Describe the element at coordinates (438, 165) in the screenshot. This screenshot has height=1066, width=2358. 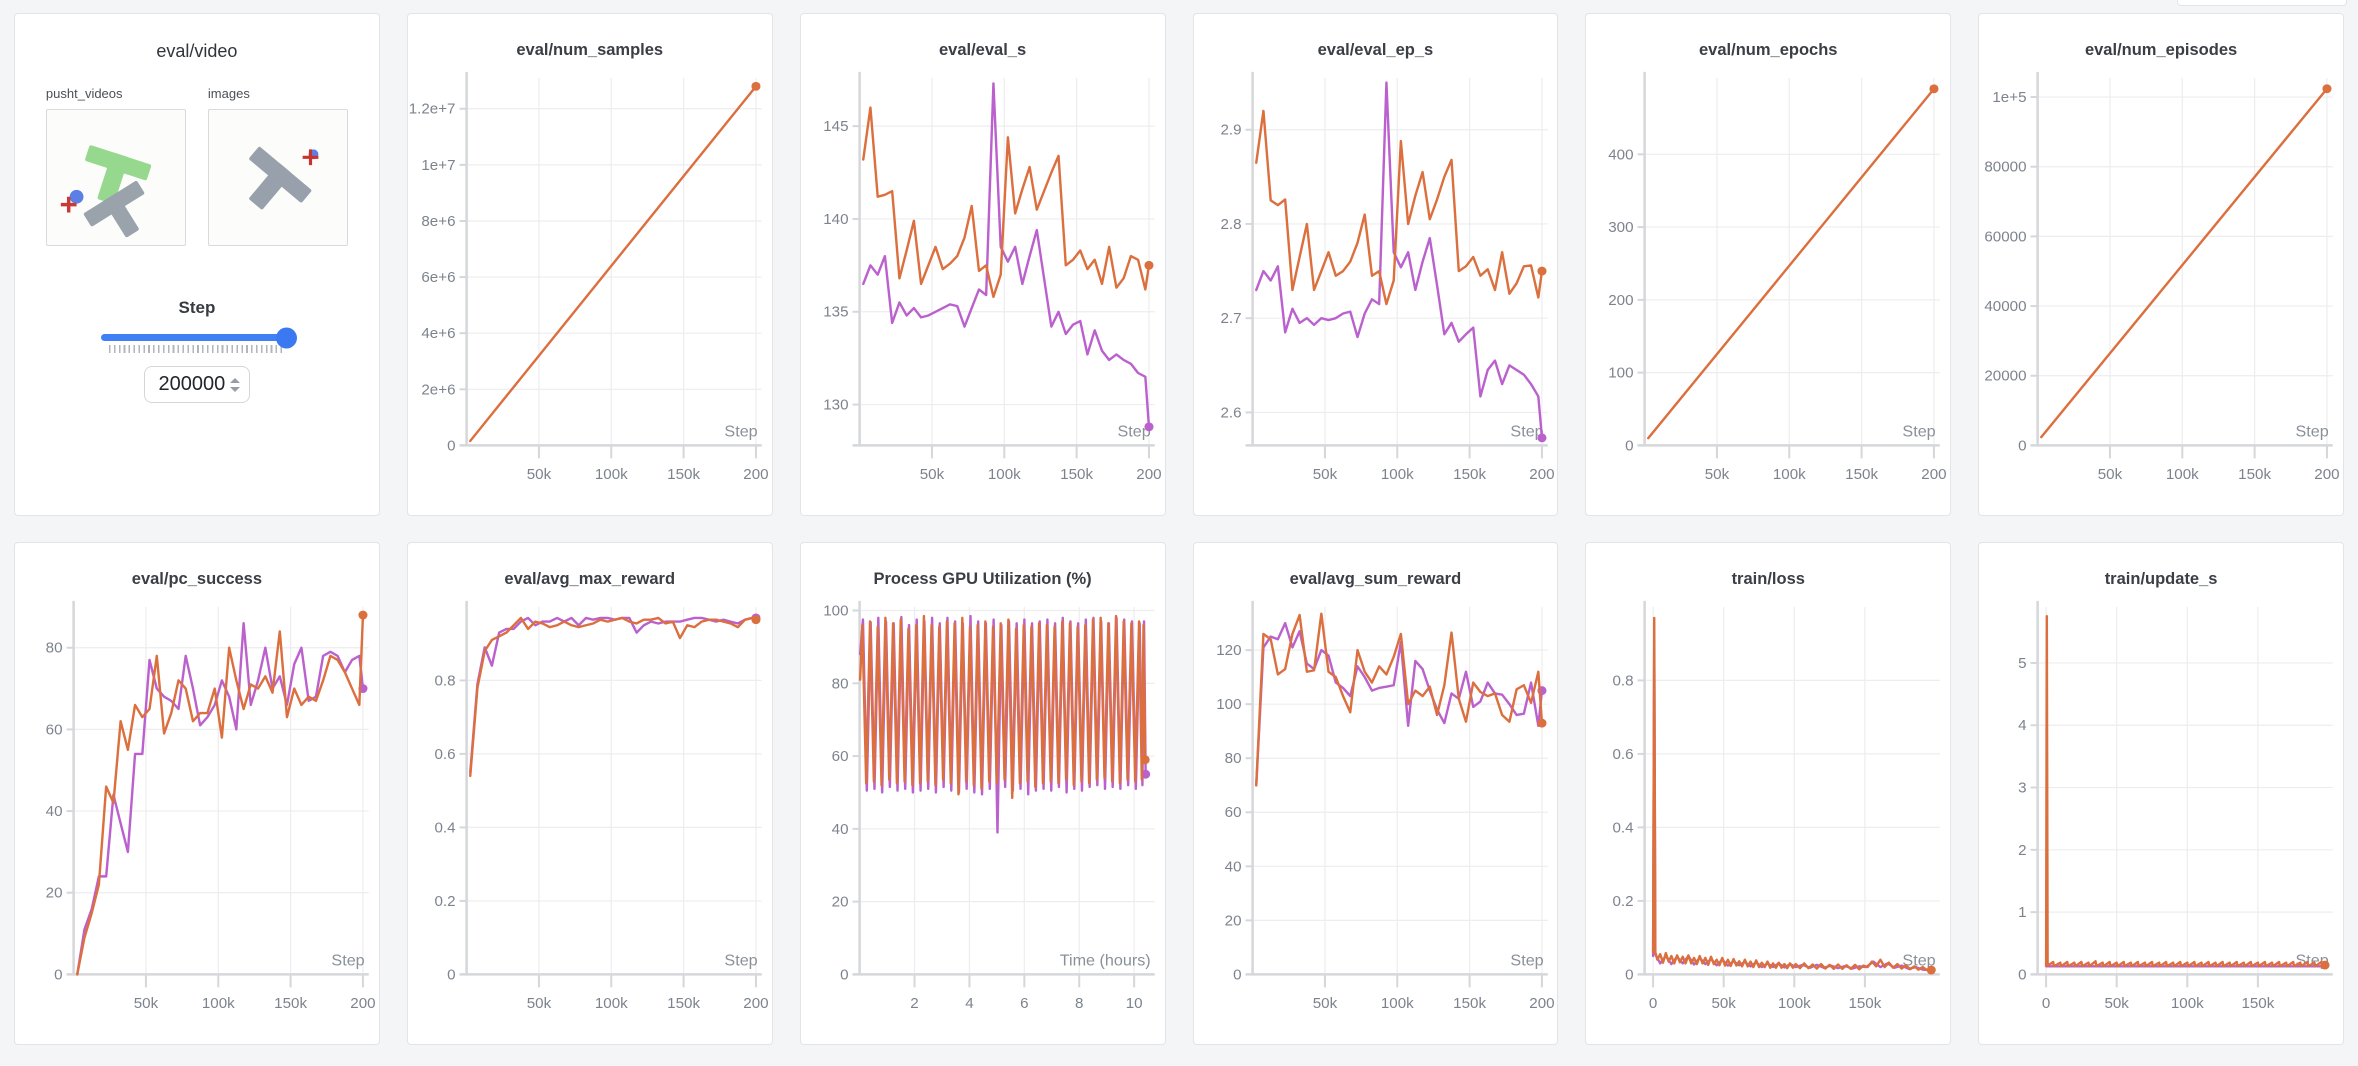
I see `svg-text: 1e+7` at that location.